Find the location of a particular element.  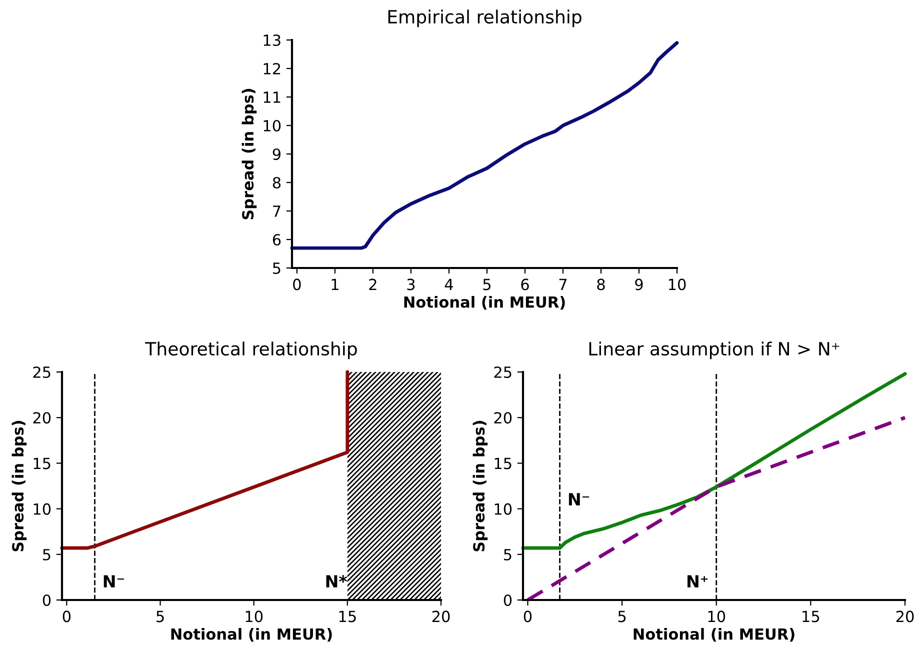

y-tick-label: 9 is located at coordinates (276, 154).